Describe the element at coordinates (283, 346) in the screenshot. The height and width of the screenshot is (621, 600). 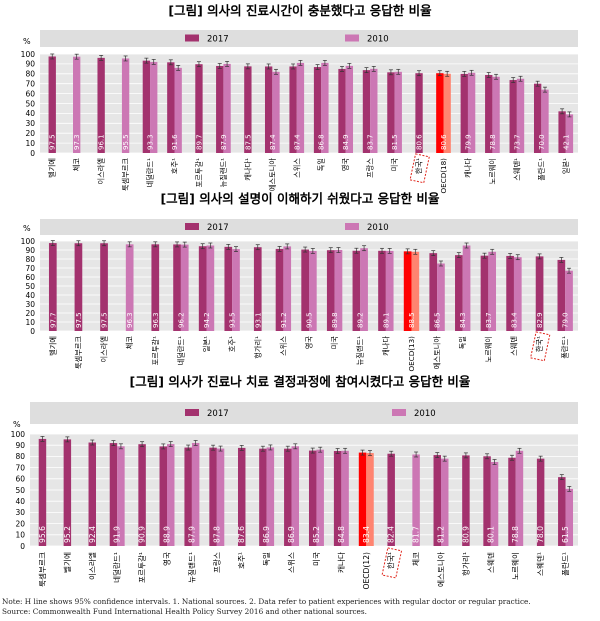
I see `category-label: 스위스` at that location.